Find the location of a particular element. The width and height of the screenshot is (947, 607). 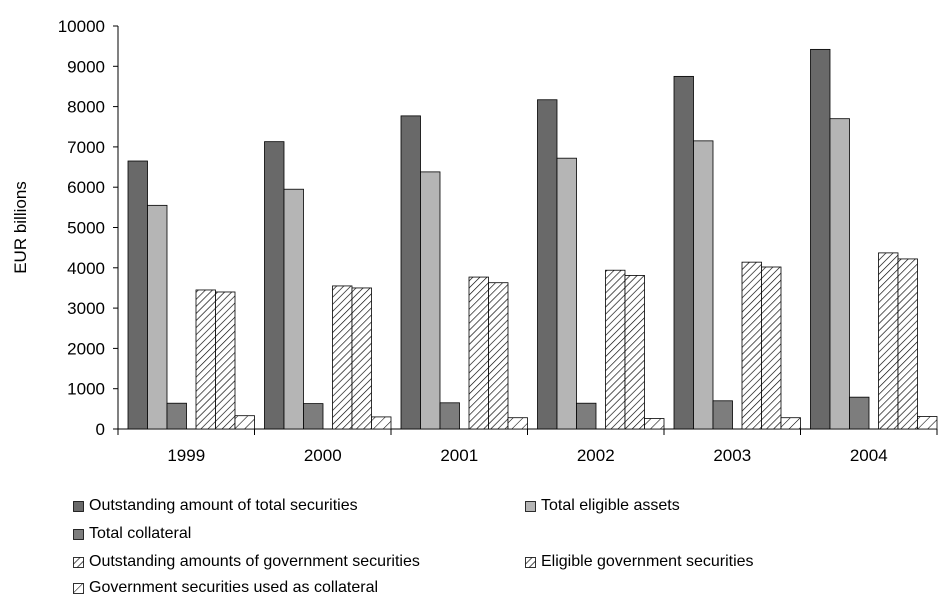

legend-item: Government securities used as collateral is located at coordinates (225, 588).